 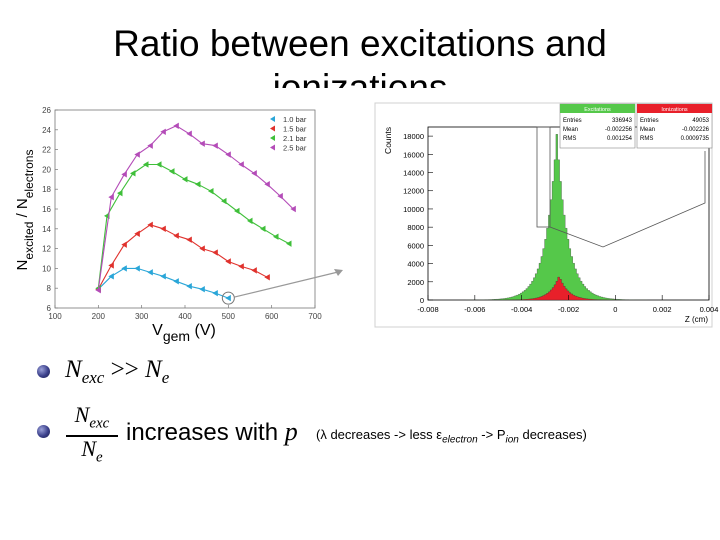 I want to click on stats-value: 0.0009735, so click(x=695, y=139).